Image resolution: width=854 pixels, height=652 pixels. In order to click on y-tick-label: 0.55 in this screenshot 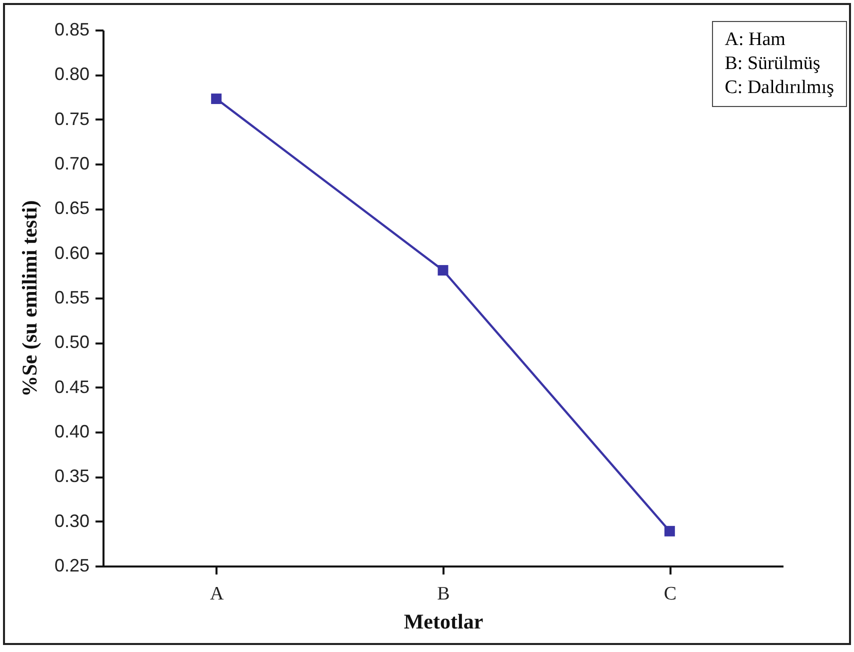, I will do `click(72, 298)`.